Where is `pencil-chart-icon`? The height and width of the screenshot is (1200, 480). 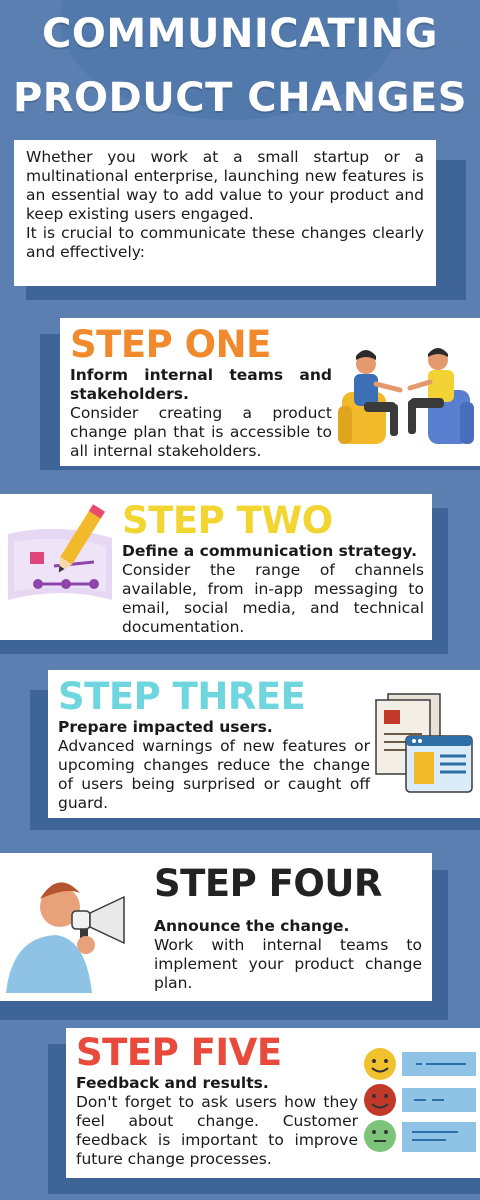
pencil-chart-icon is located at coordinates (60, 552).